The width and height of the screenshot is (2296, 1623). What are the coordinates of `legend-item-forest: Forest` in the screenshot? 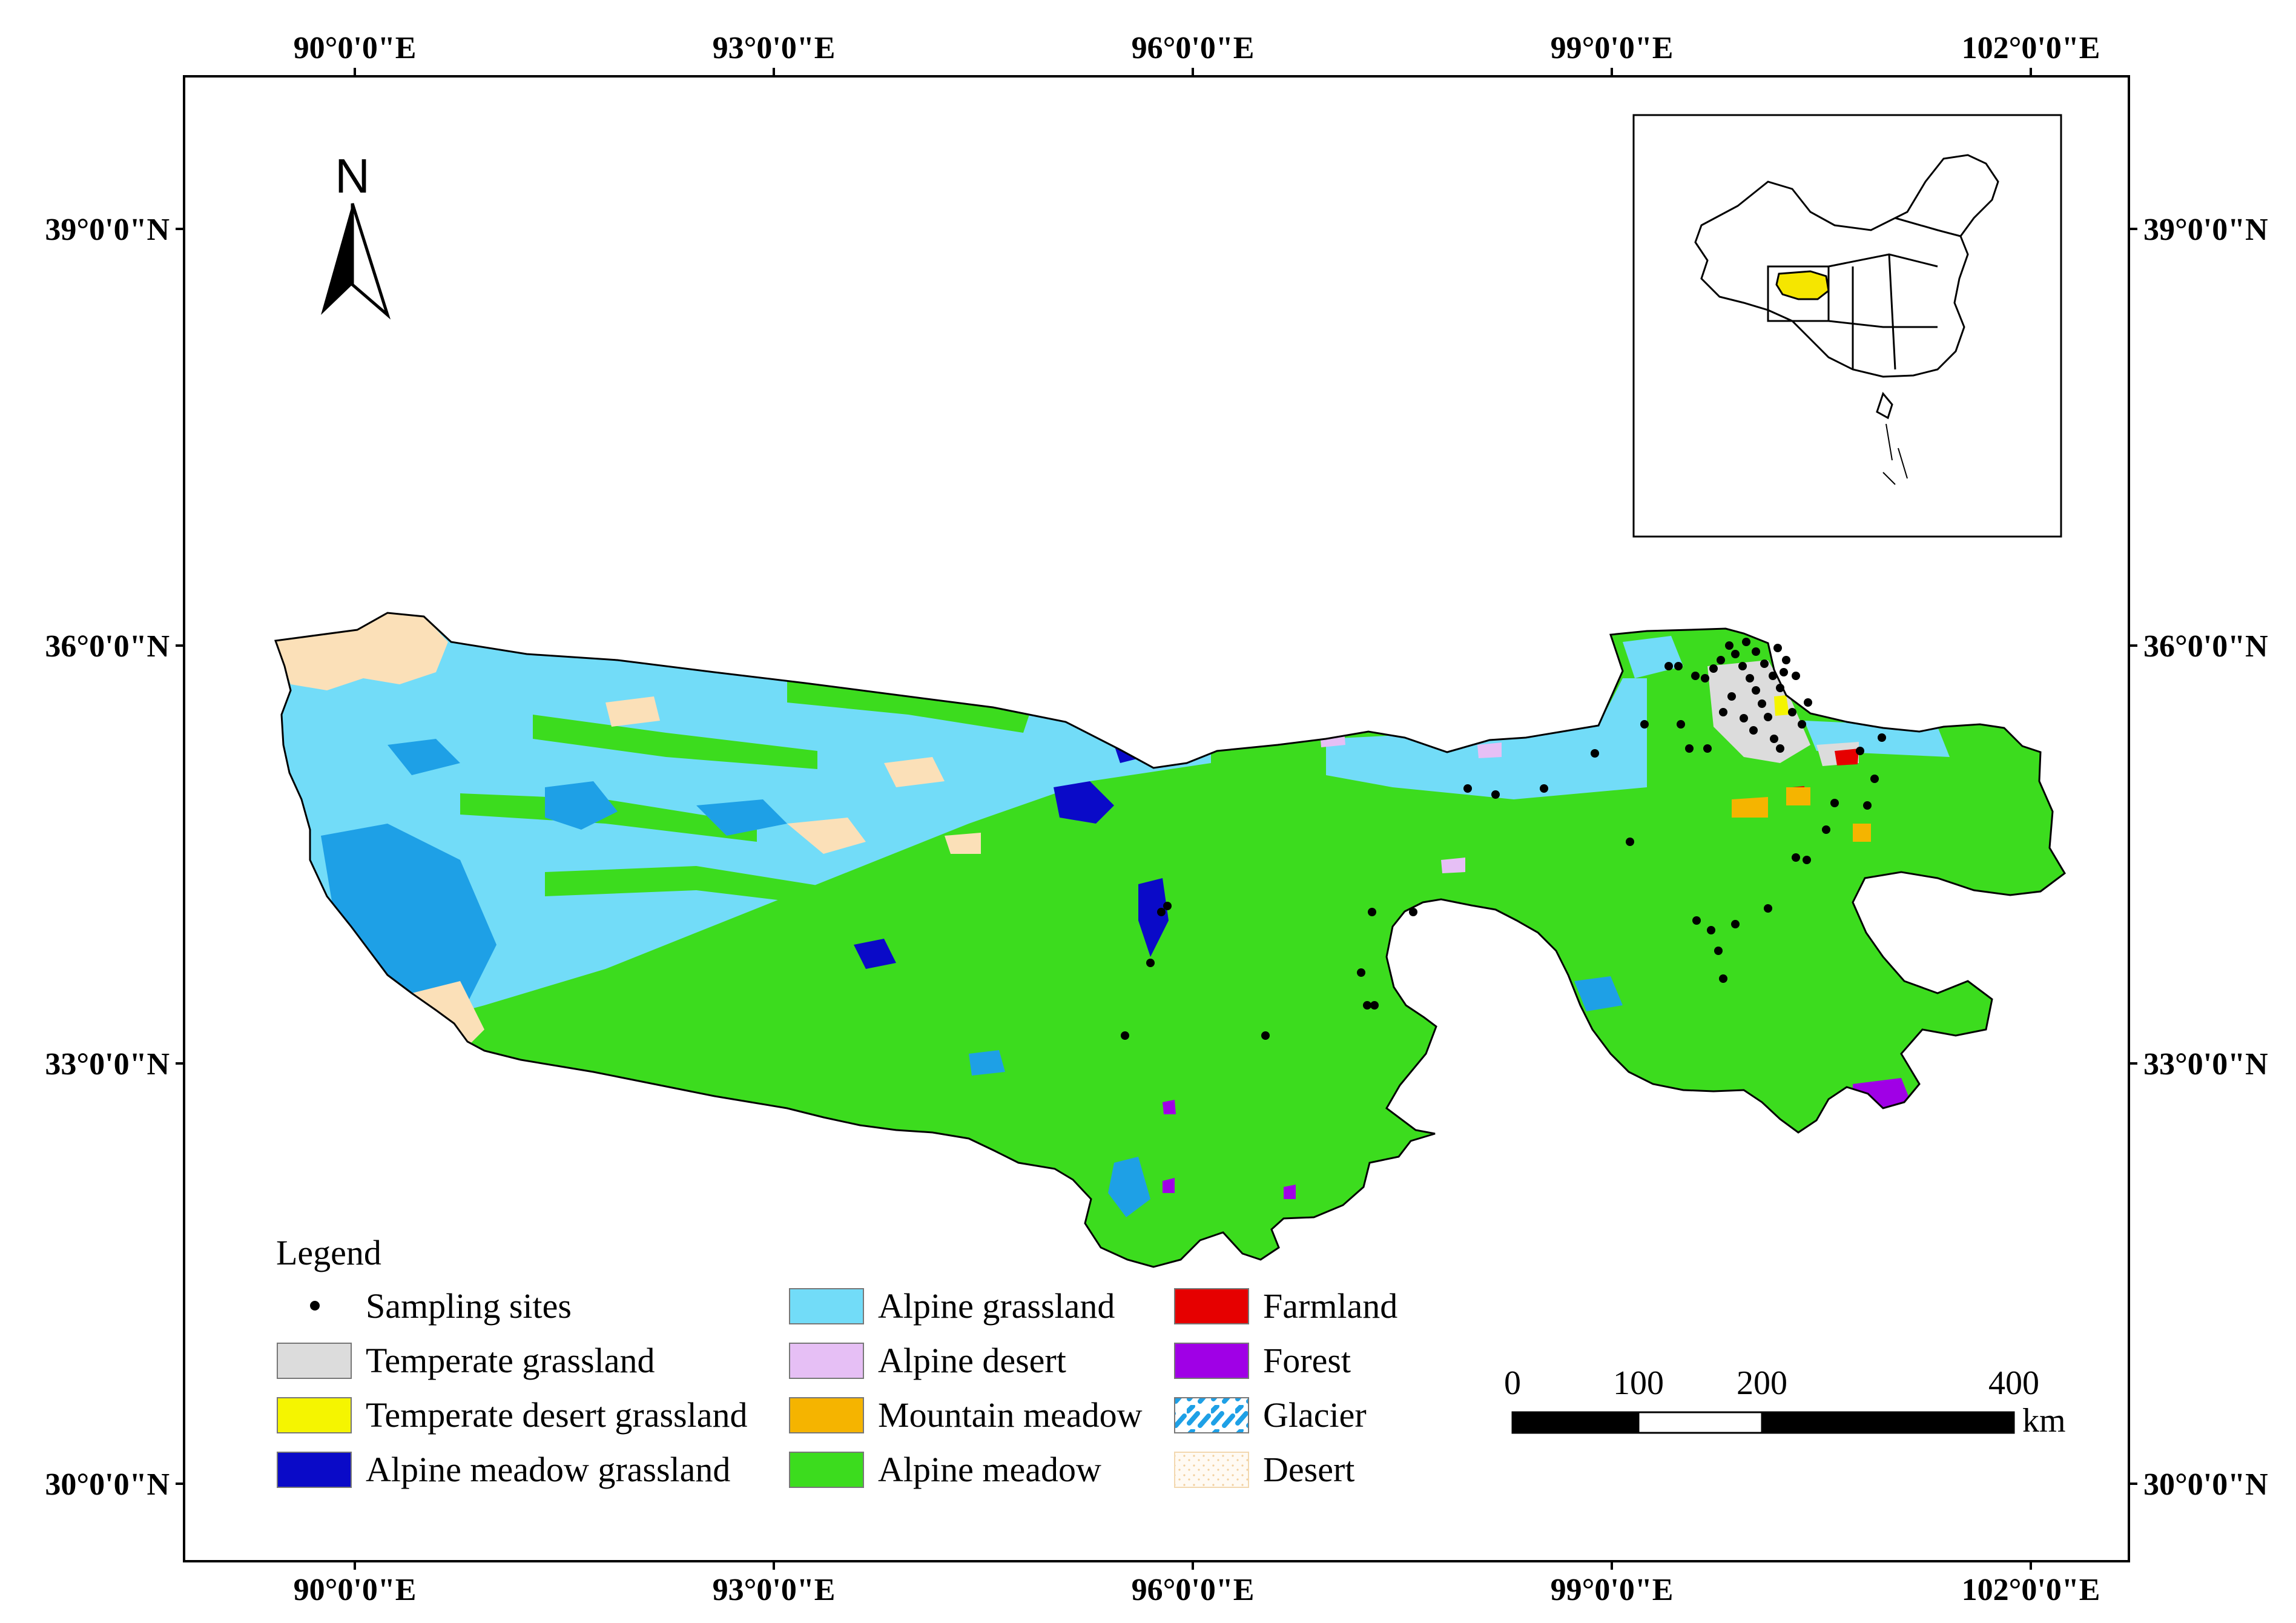 It's located at (1263, 1360).